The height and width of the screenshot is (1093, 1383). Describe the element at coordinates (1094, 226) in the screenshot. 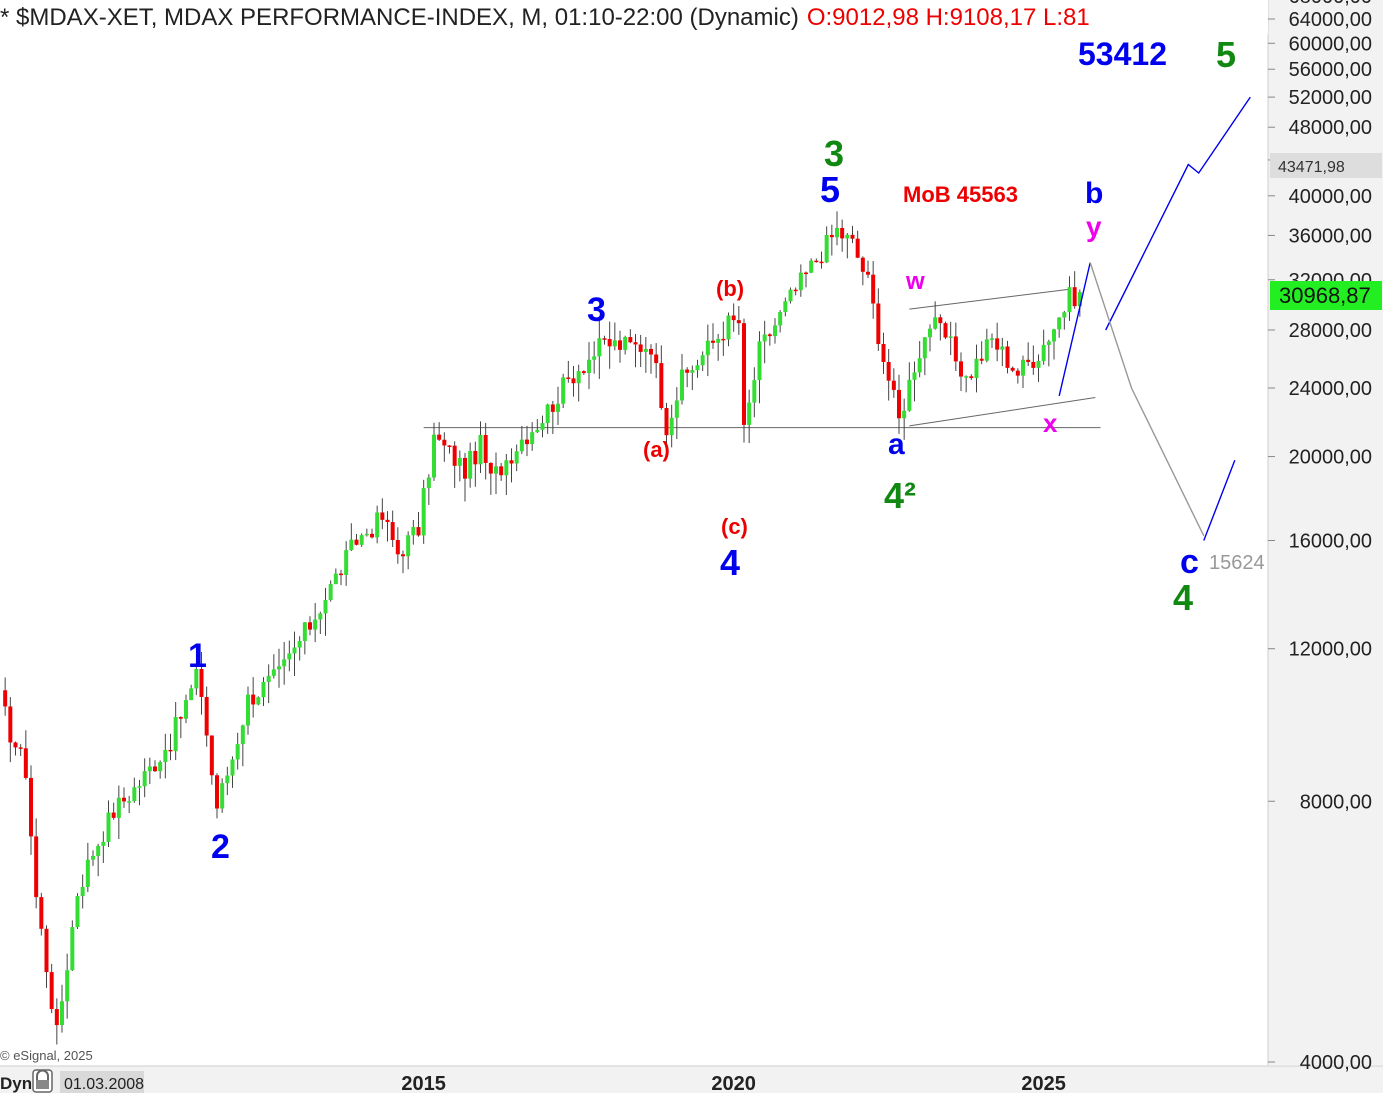

I see `wave-y-label: y` at that location.